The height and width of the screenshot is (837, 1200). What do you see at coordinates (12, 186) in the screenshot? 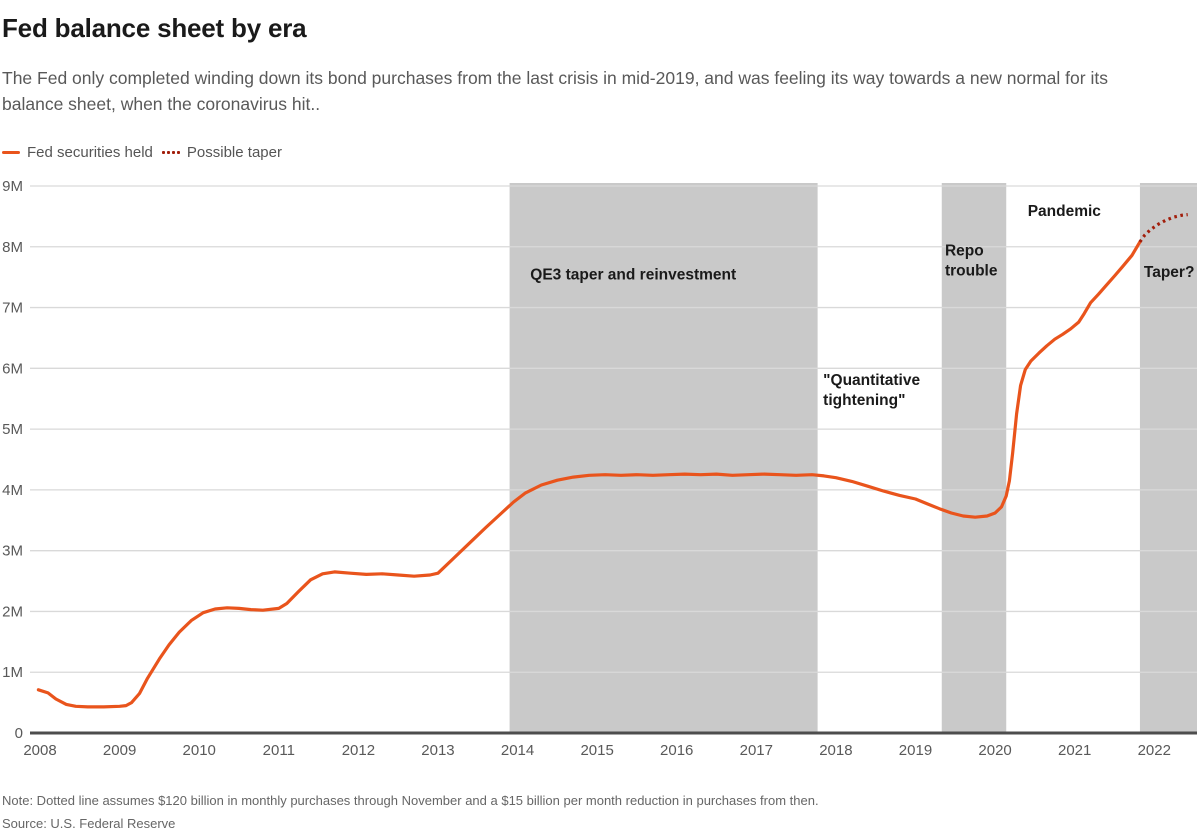
I see `y-axis-label: 9M` at bounding box center [12, 186].